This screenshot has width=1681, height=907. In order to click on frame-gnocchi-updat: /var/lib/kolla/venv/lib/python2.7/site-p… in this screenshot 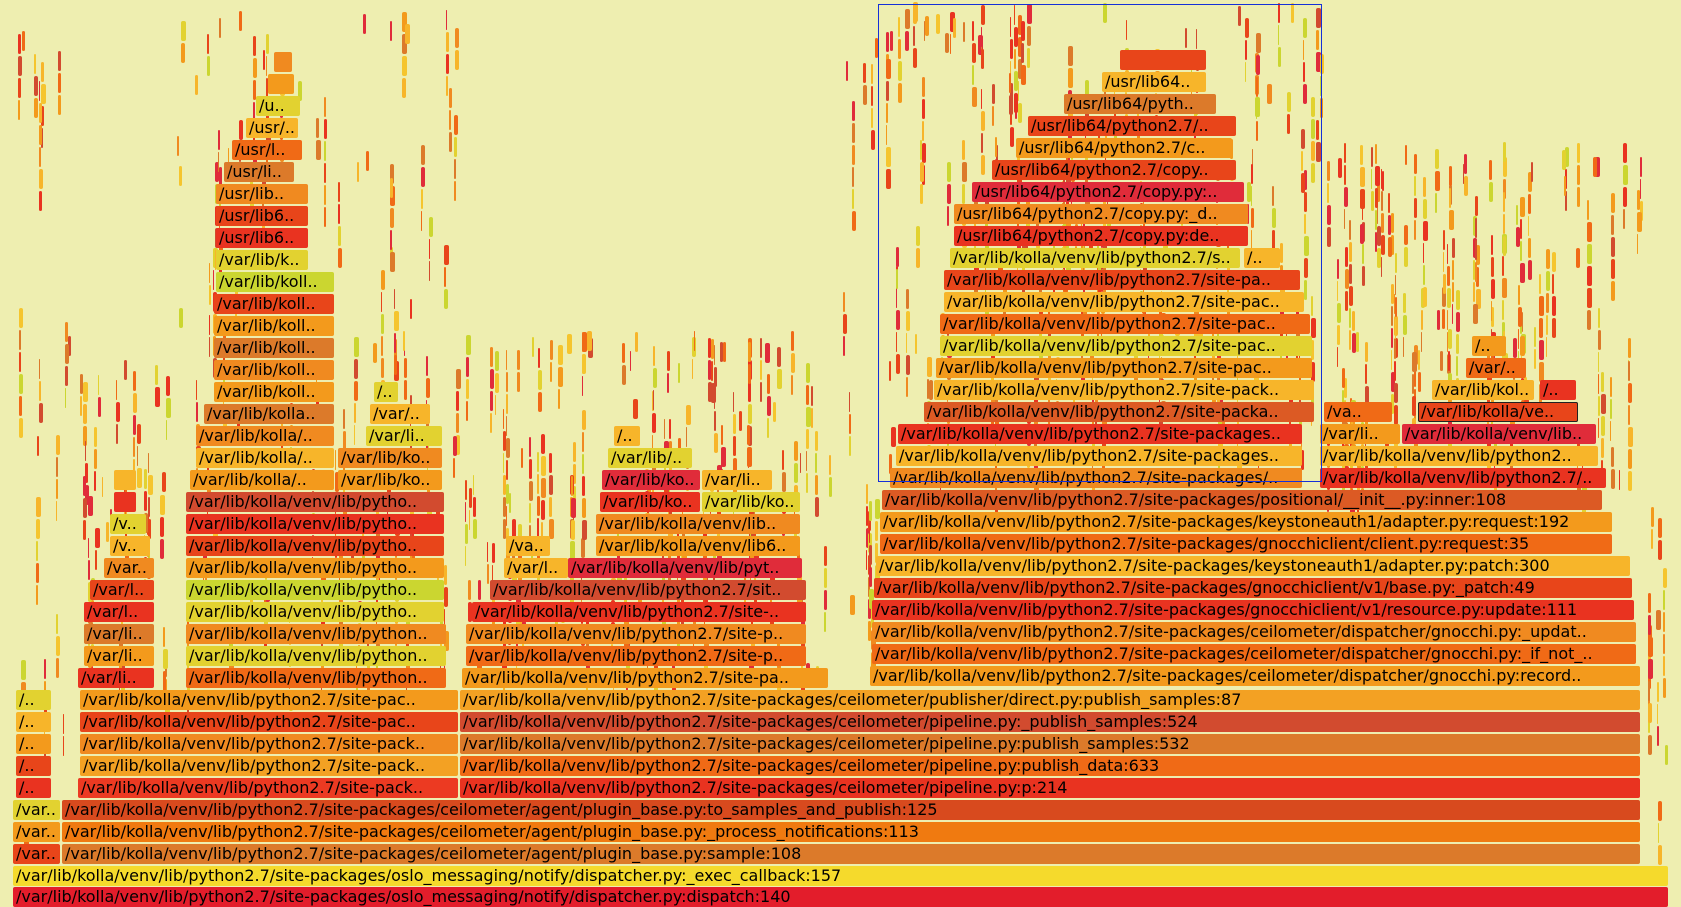, I will do `click(1254, 632)`.